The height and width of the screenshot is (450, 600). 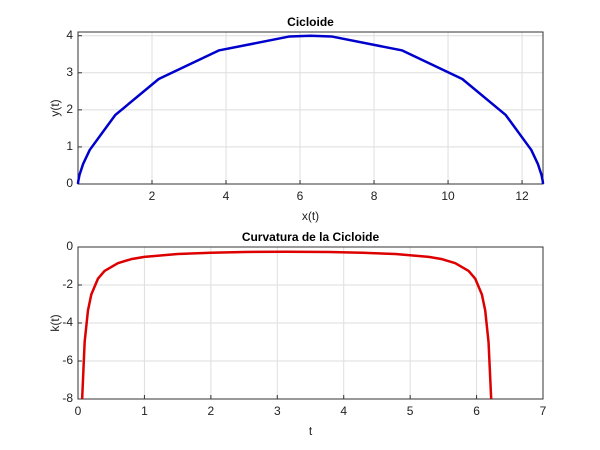 I want to click on chart-title: Cicloide, so click(x=310, y=22).